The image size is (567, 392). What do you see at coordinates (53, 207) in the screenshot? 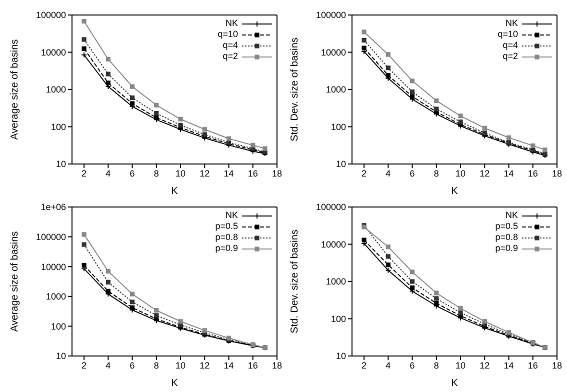
I see `y-tick-label: 1e+06` at bounding box center [53, 207].